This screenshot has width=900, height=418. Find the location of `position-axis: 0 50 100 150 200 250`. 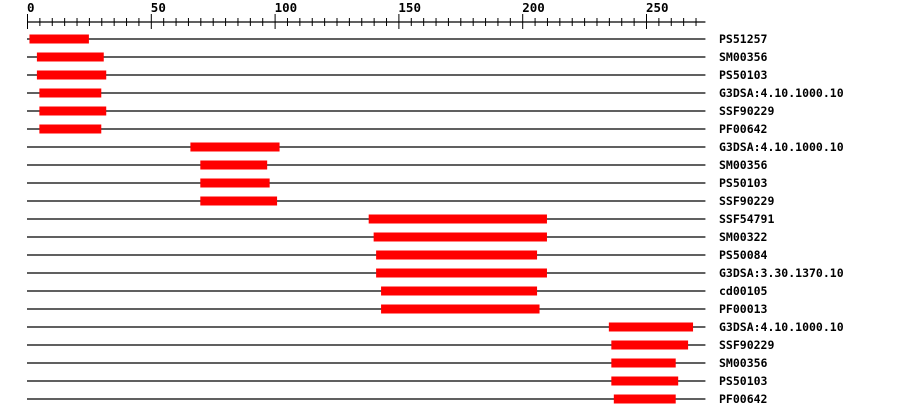

position-axis: 0 50 100 150 200 250 is located at coordinates (366, 14).